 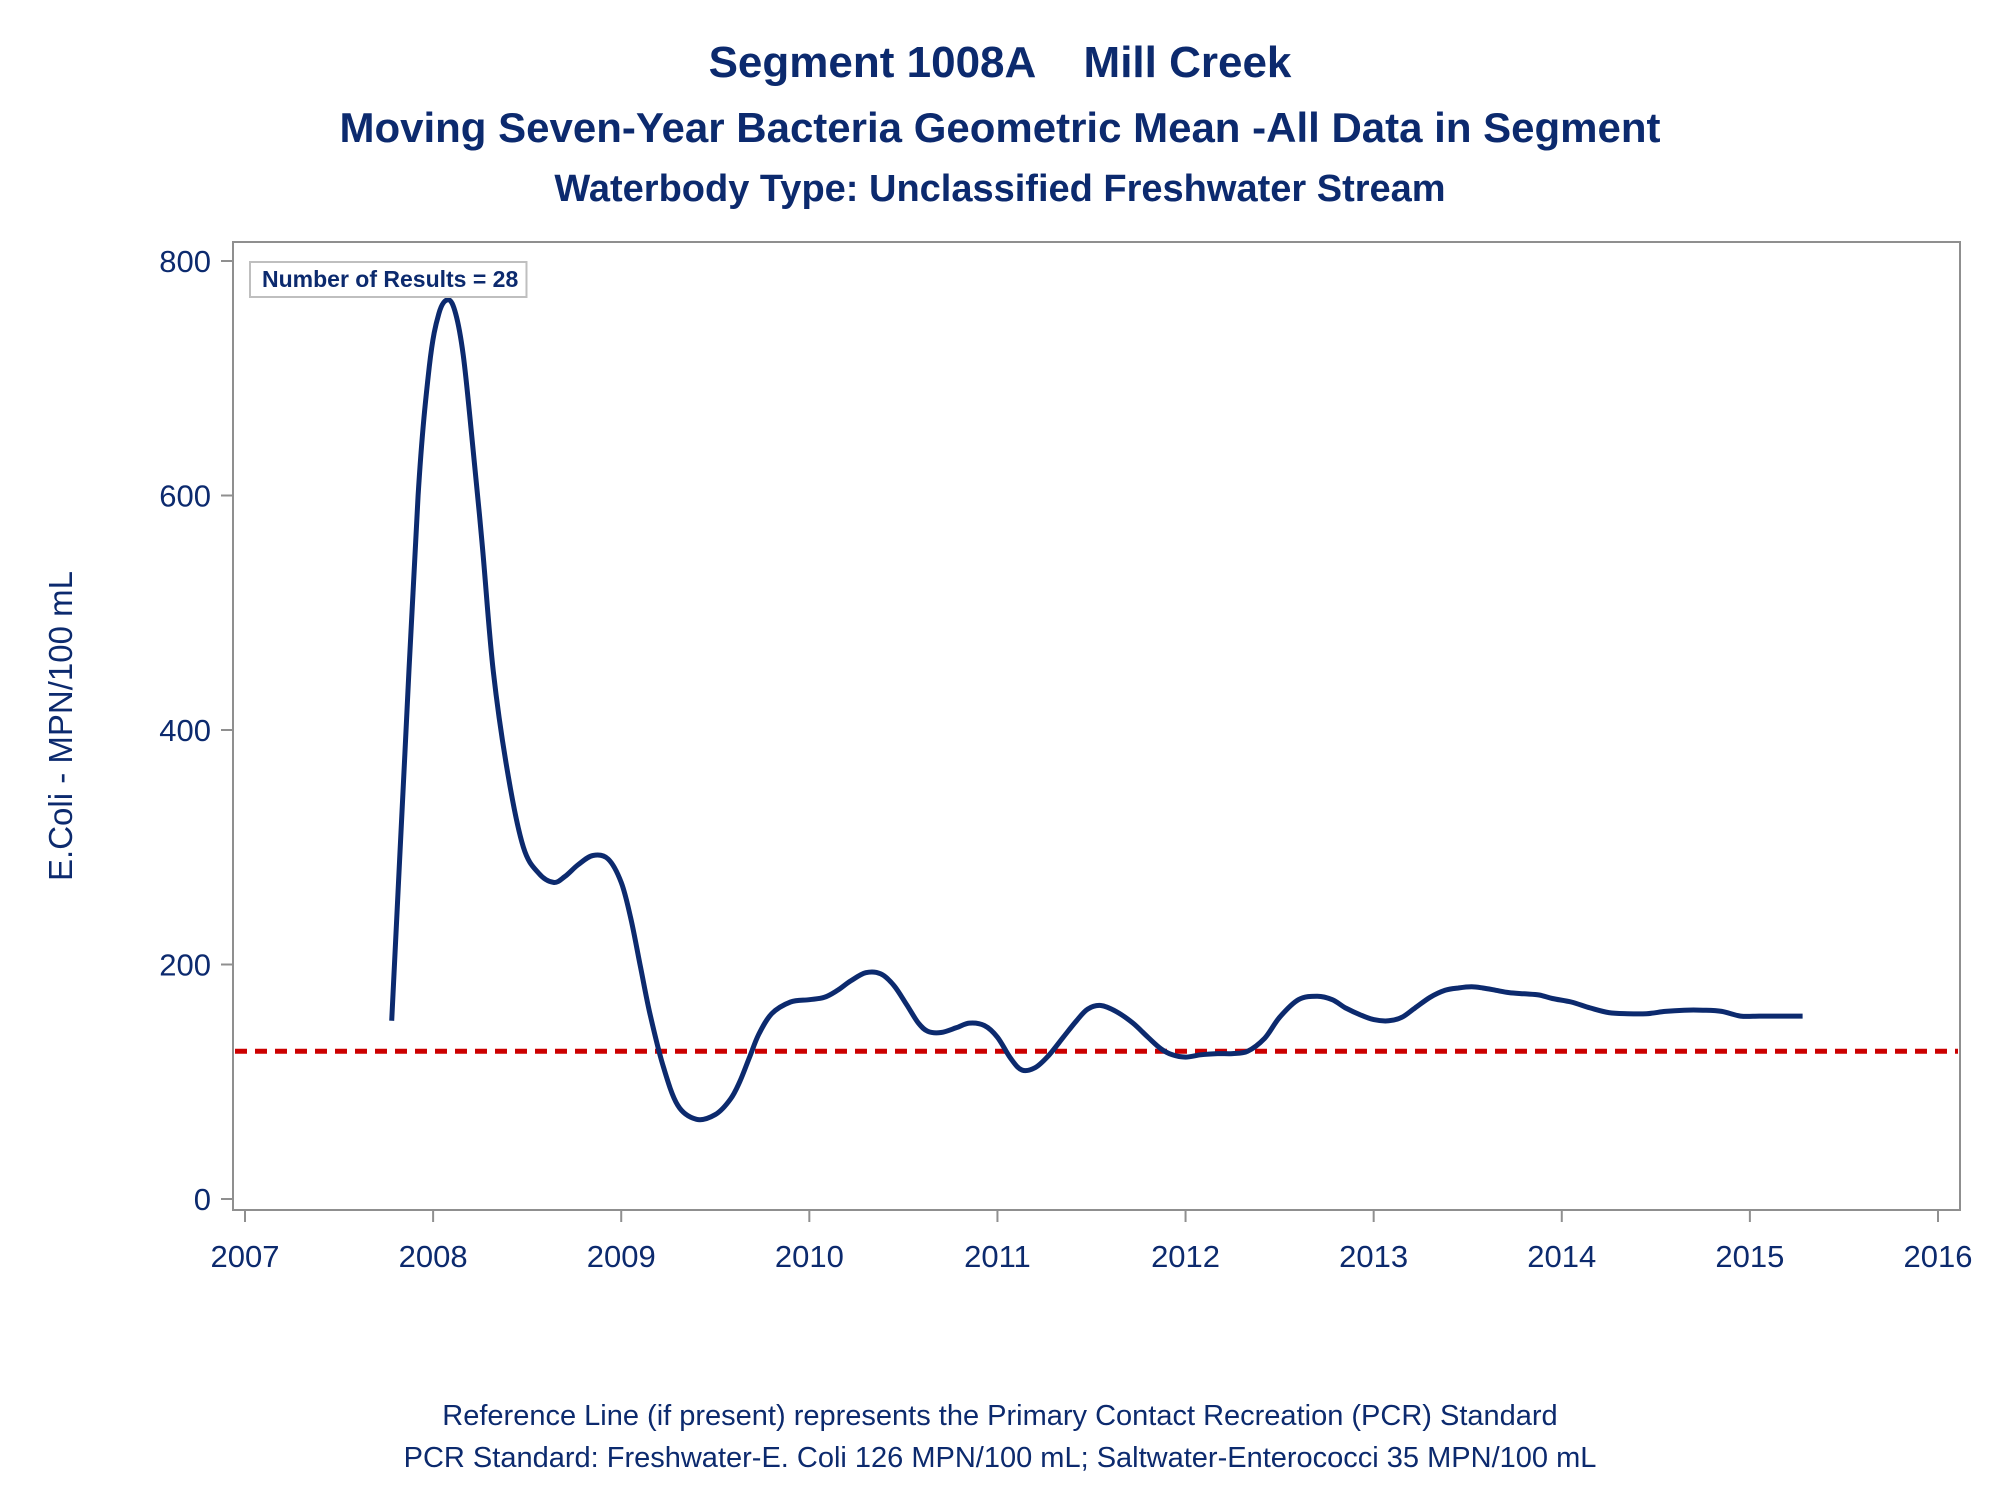 I want to click on x-tick-label: 2016, so click(x=1938, y=1256).